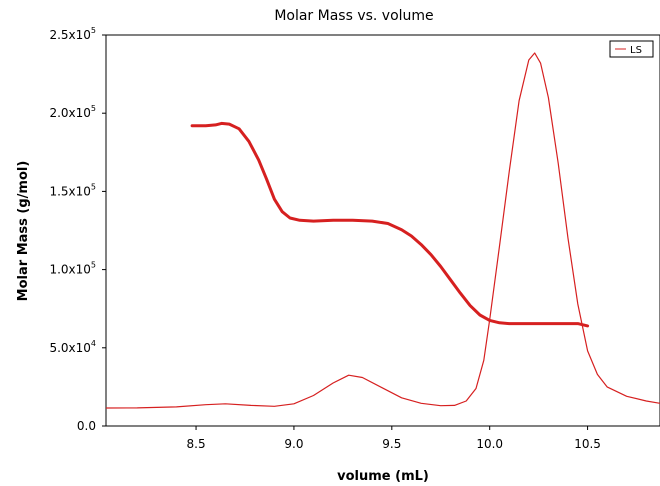 The height and width of the screenshot is (486, 660). Describe the element at coordinates (636, 50) in the screenshot. I see `legend-label-ls: LS` at that location.